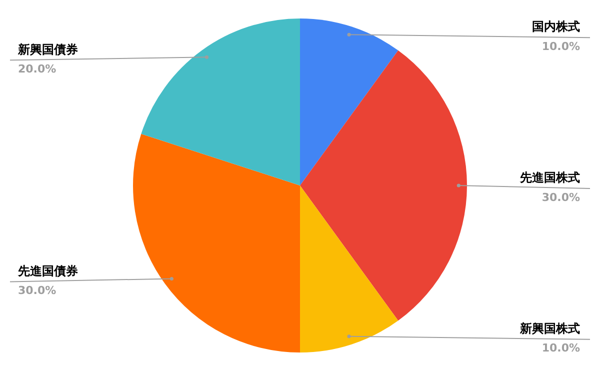  Describe the element at coordinates (48, 271) in the screenshot. I see `slice-label: 先進国債券` at that location.